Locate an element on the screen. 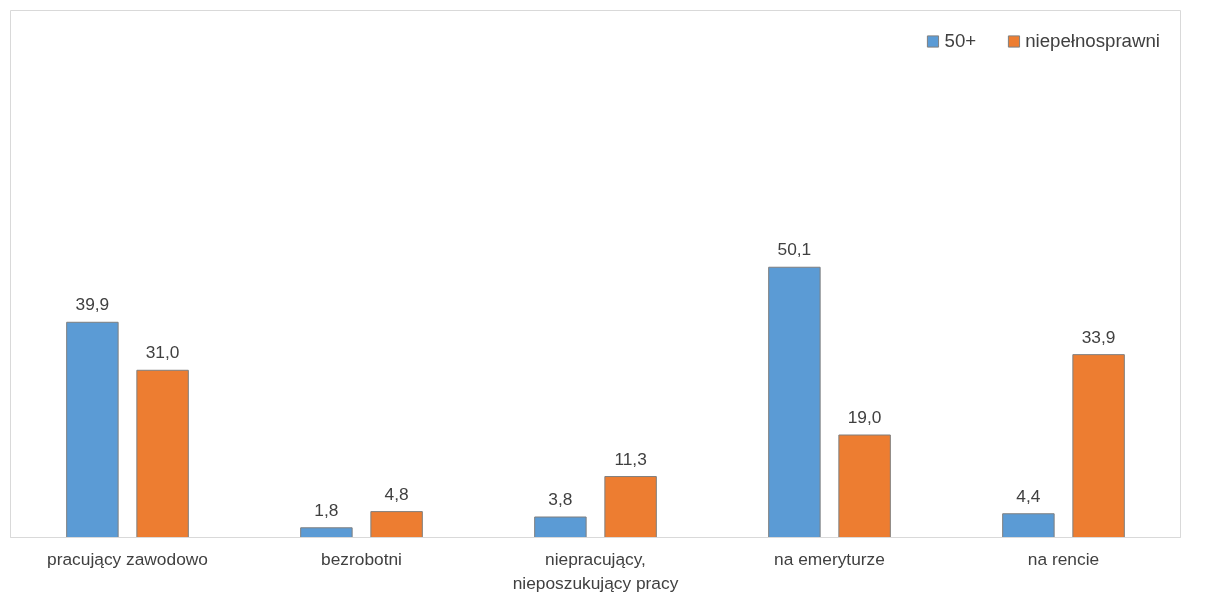 The width and height of the screenshot is (1209, 613). x-tick-label: na rencie is located at coordinates (1063, 558).